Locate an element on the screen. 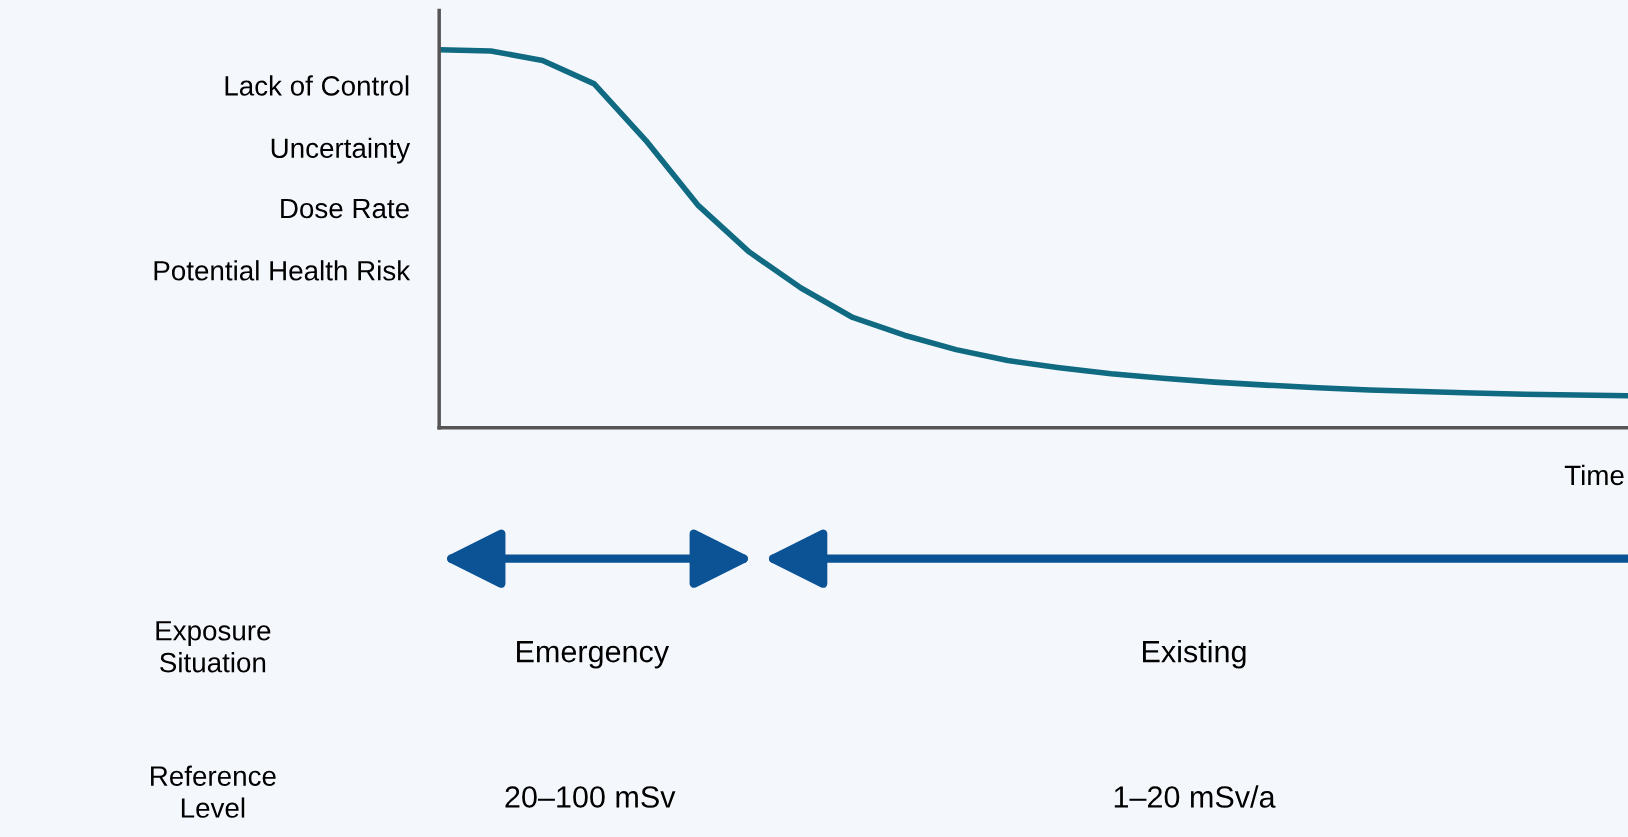 This screenshot has height=837, width=1628. x-axis-title: Time is located at coordinates (1594, 475).